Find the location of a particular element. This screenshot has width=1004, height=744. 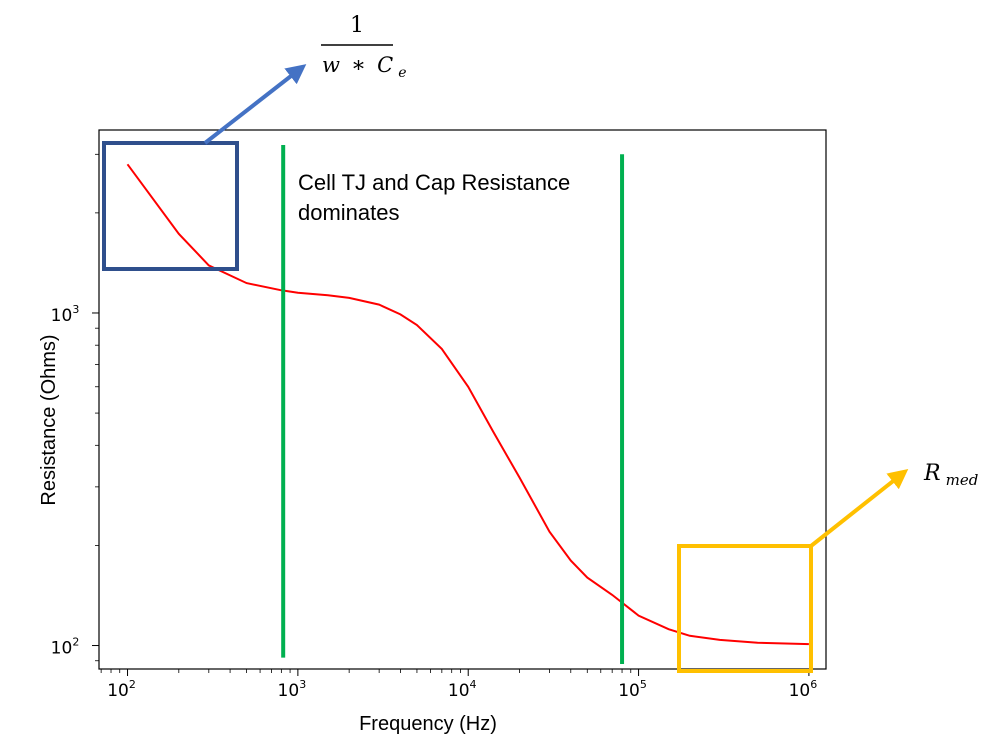

x-tick-label: 10⁵ is located at coordinates (632, 689).